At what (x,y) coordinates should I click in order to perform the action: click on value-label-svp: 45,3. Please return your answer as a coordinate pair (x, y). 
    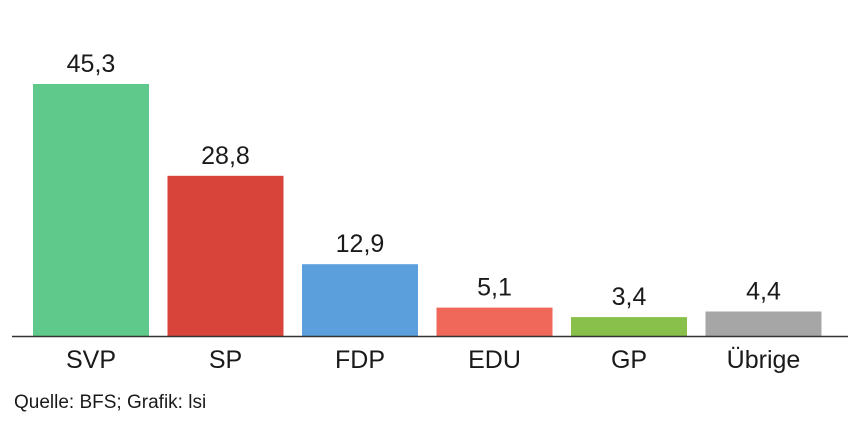
    Looking at the image, I should click on (91, 64).